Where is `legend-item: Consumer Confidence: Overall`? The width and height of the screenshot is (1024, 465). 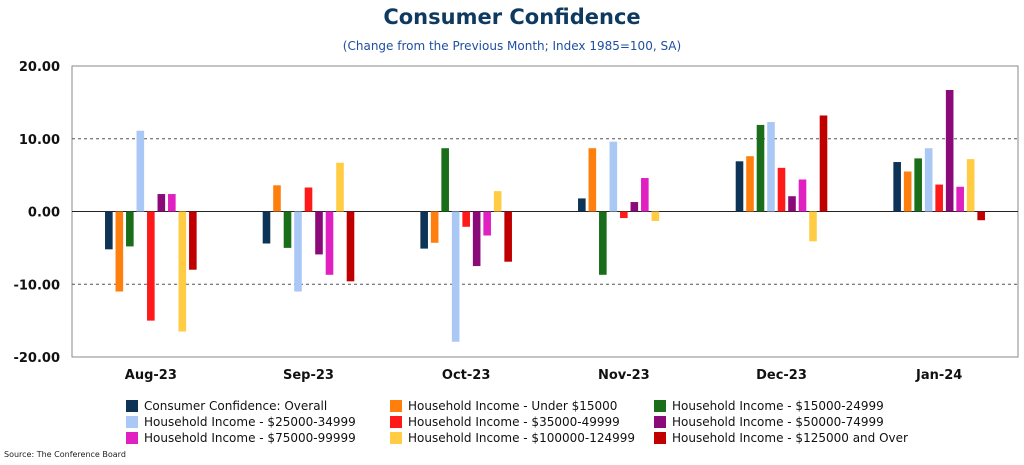 legend-item: Consumer Confidence: Overall is located at coordinates (226, 406).